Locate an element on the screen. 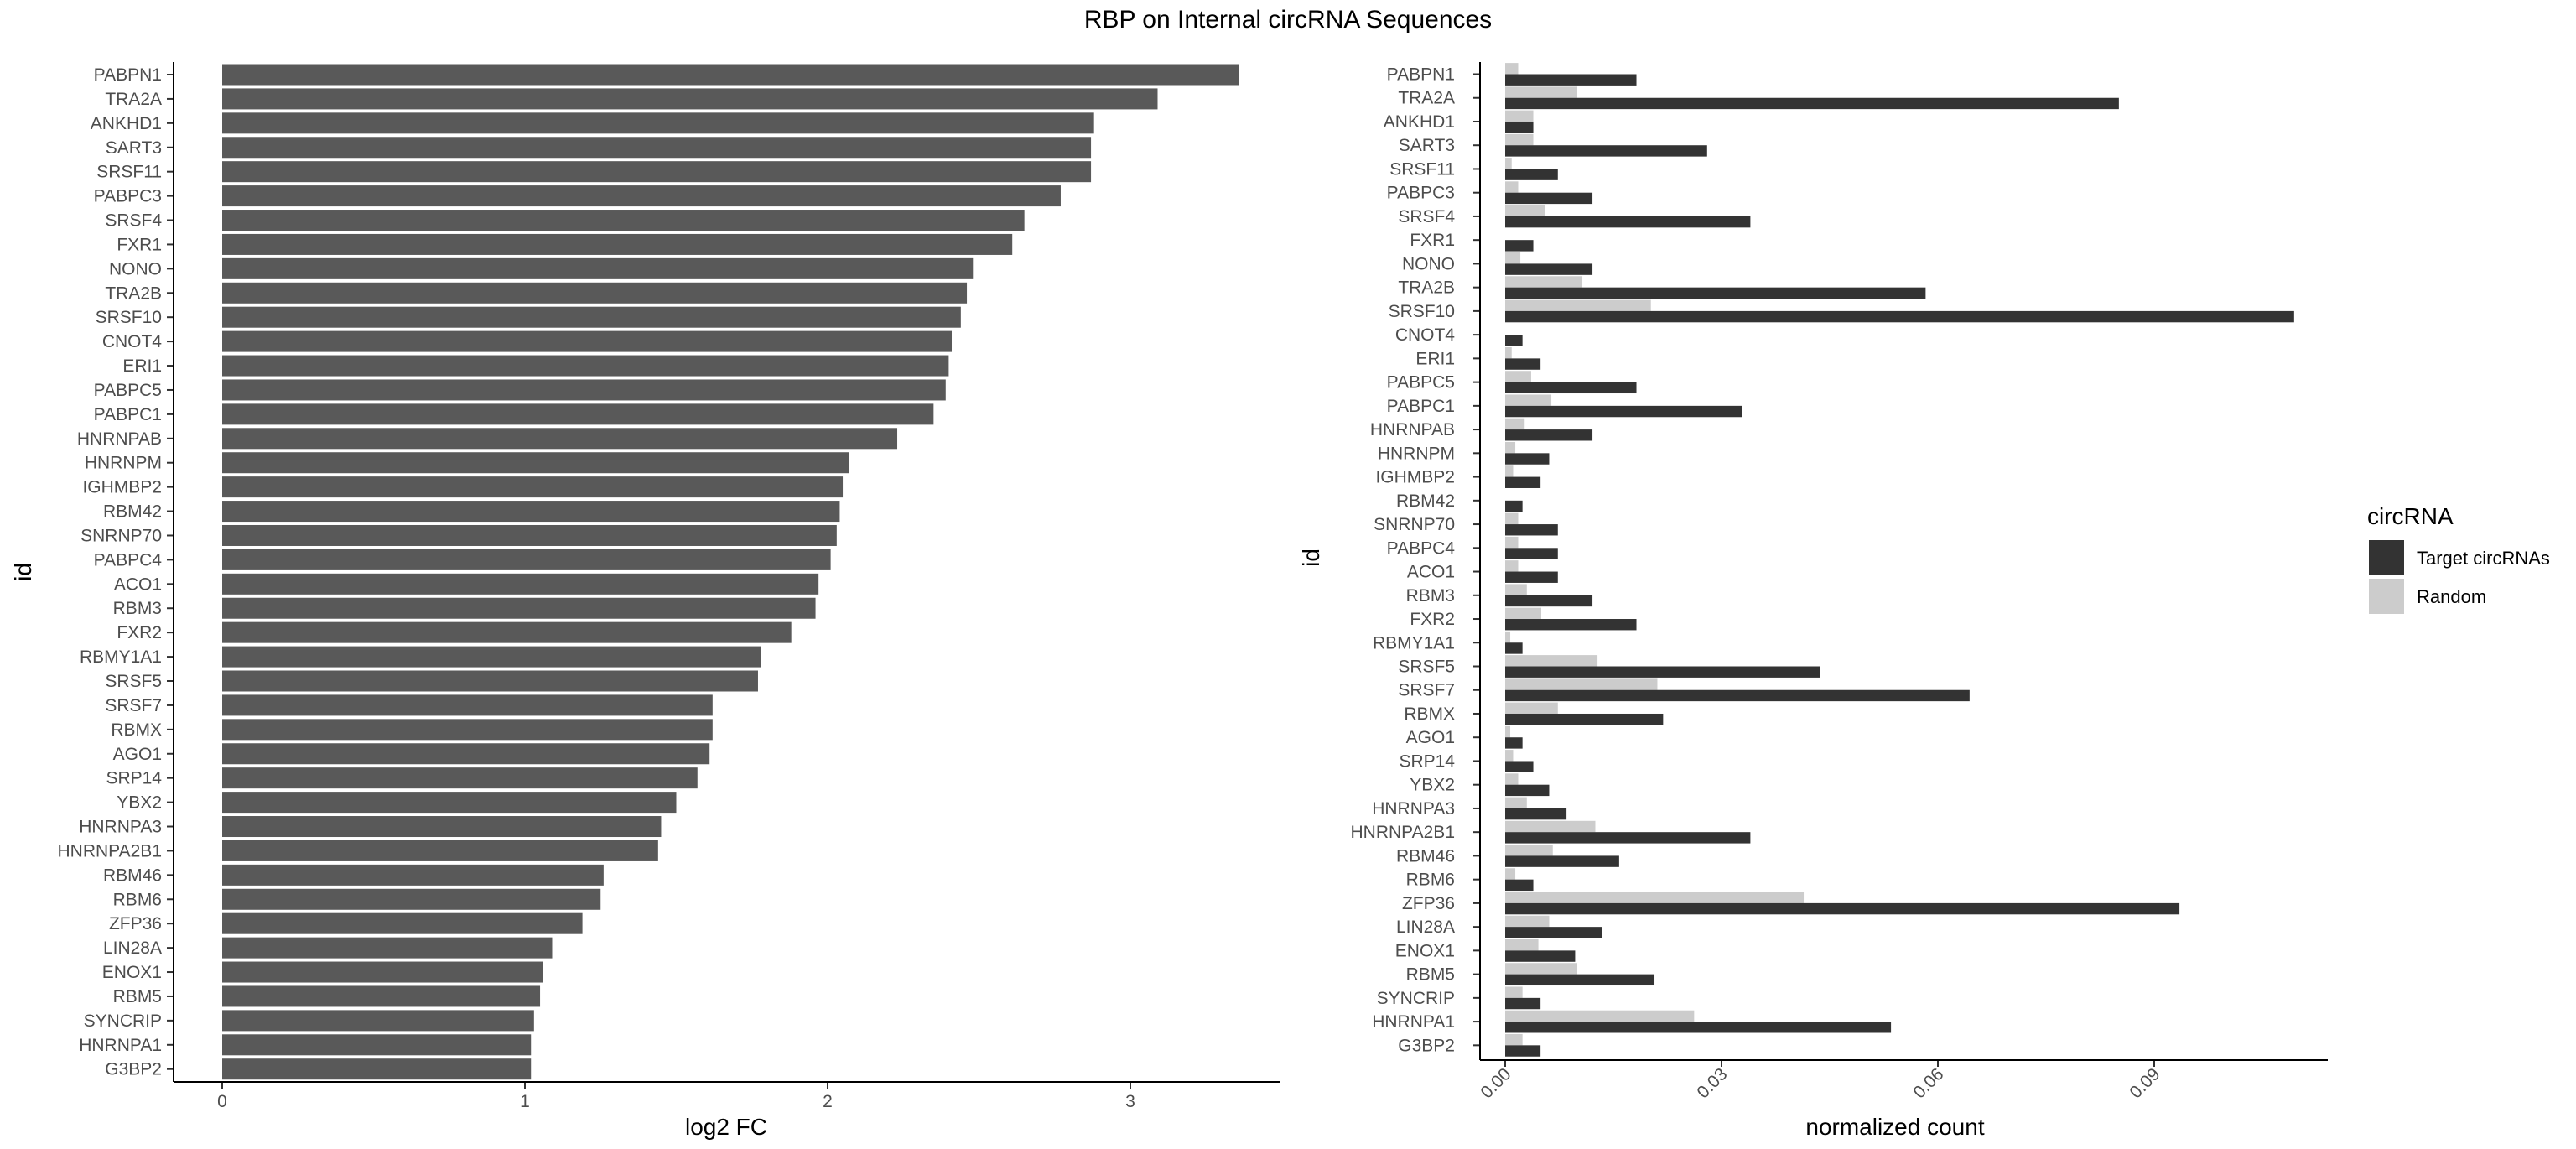  bar-random-ighmbp2 is located at coordinates (1509, 471).